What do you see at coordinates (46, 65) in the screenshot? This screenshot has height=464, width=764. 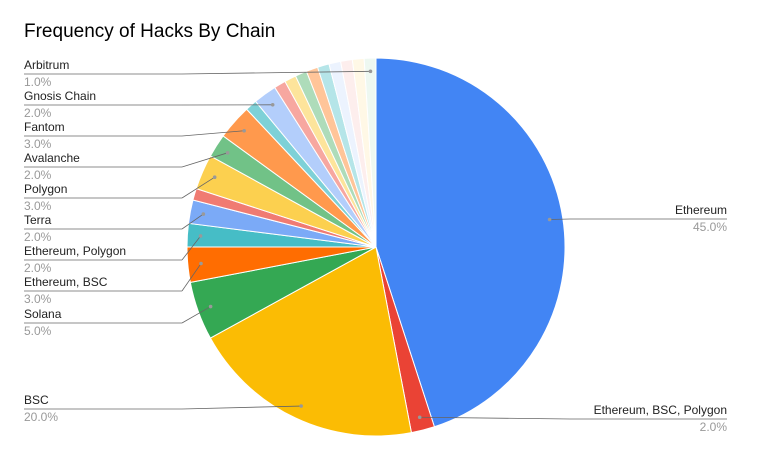 I see `slice-label: Arbitrum` at bounding box center [46, 65].